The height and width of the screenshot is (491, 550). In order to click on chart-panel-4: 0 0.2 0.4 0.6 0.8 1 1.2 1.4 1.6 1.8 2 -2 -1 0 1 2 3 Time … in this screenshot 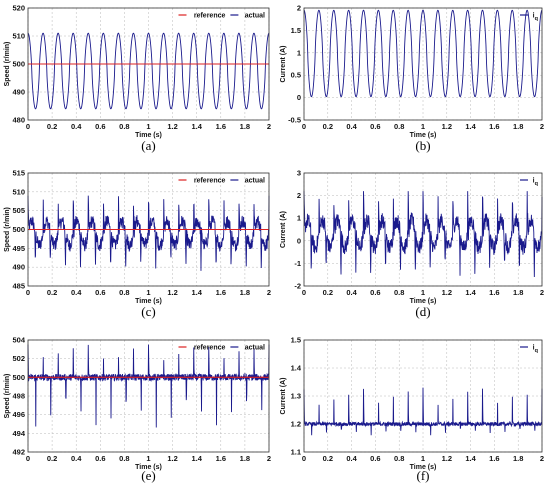, I will do `click(412, 244)`.